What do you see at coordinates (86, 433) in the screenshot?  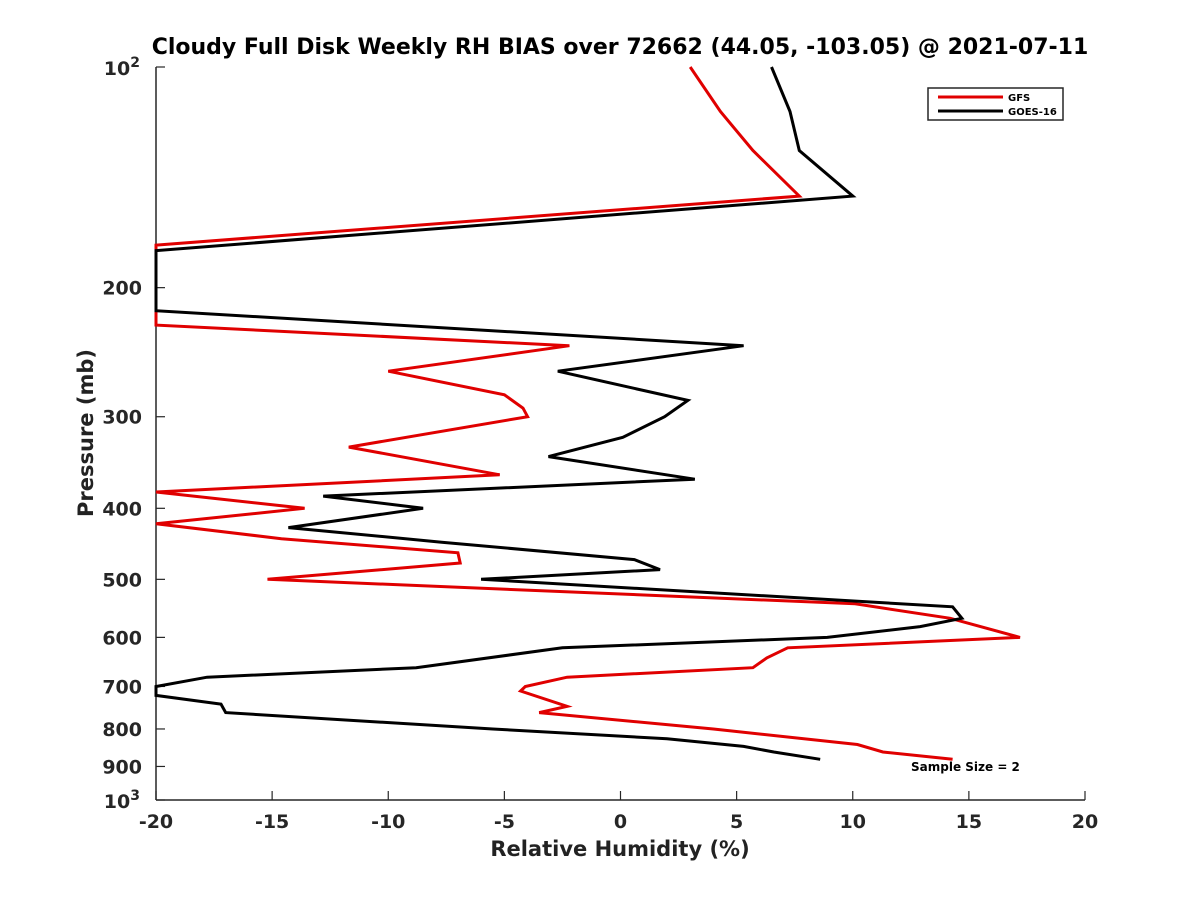 I see `y-axis-label: Pressure (mb)` at bounding box center [86, 433].